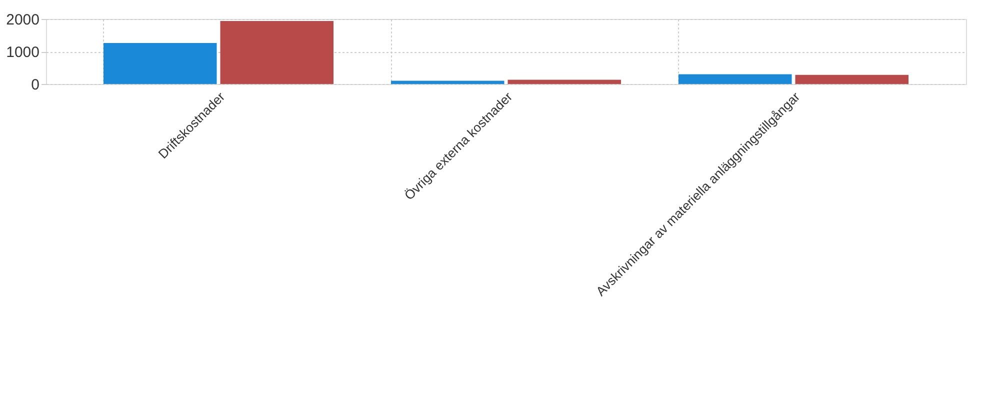  What do you see at coordinates (35, 85) in the screenshot?
I see `y-tick-label: 0` at bounding box center [35, 85].